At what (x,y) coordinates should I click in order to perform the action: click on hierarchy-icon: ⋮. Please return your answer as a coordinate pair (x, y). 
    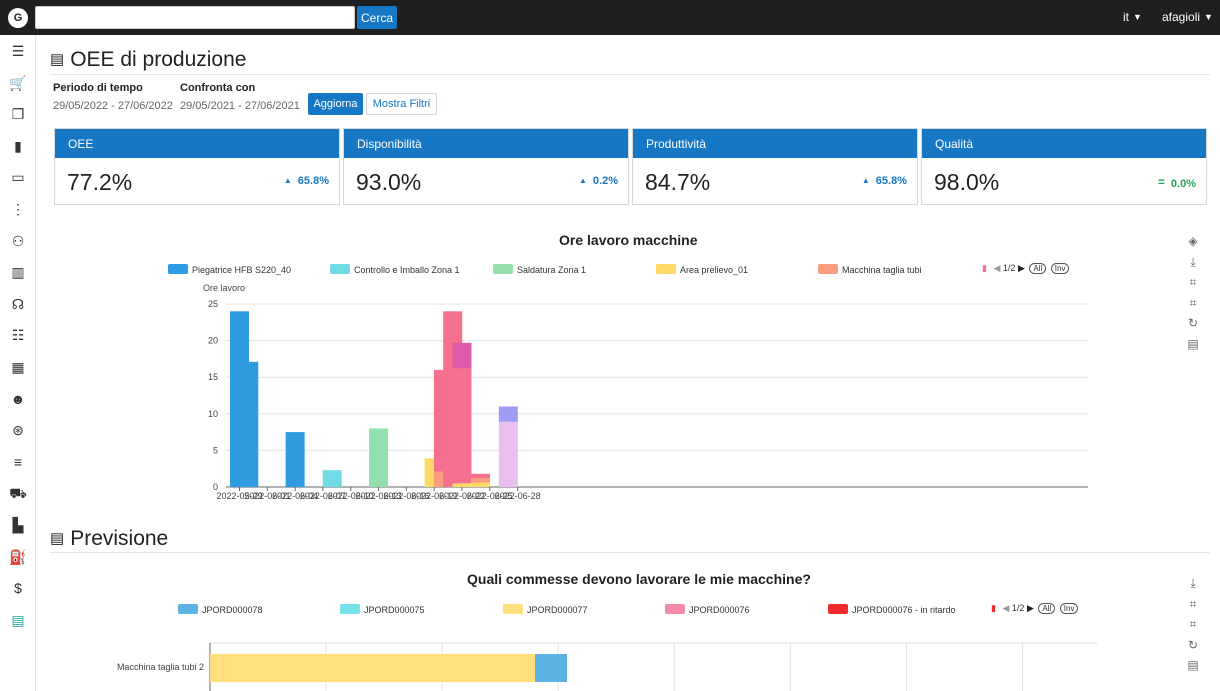
    Looking at the image, I should click on (18, 209).